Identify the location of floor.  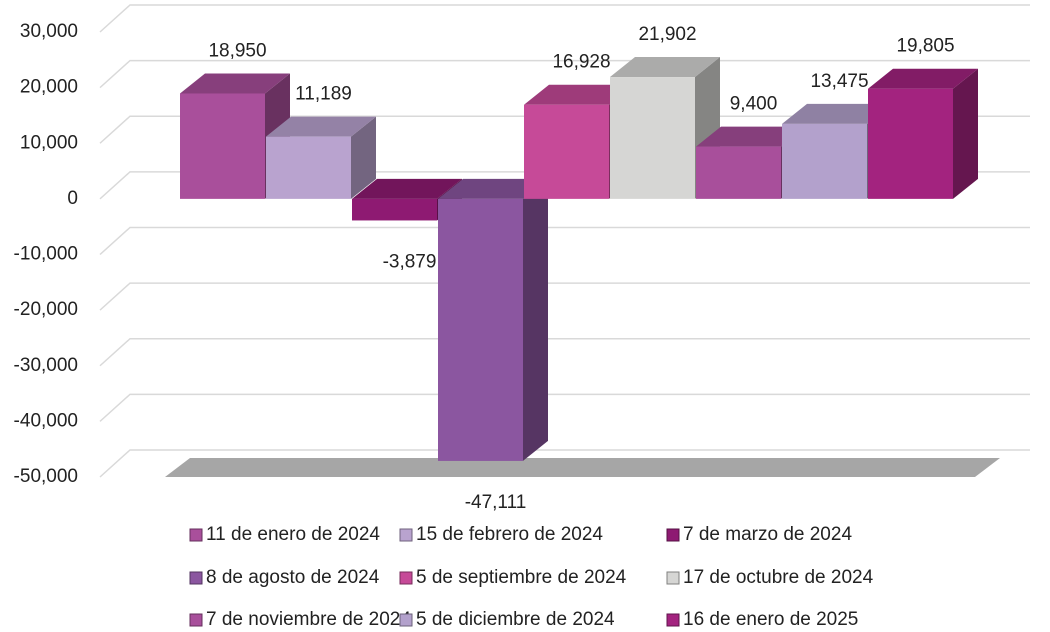
(582, 467).